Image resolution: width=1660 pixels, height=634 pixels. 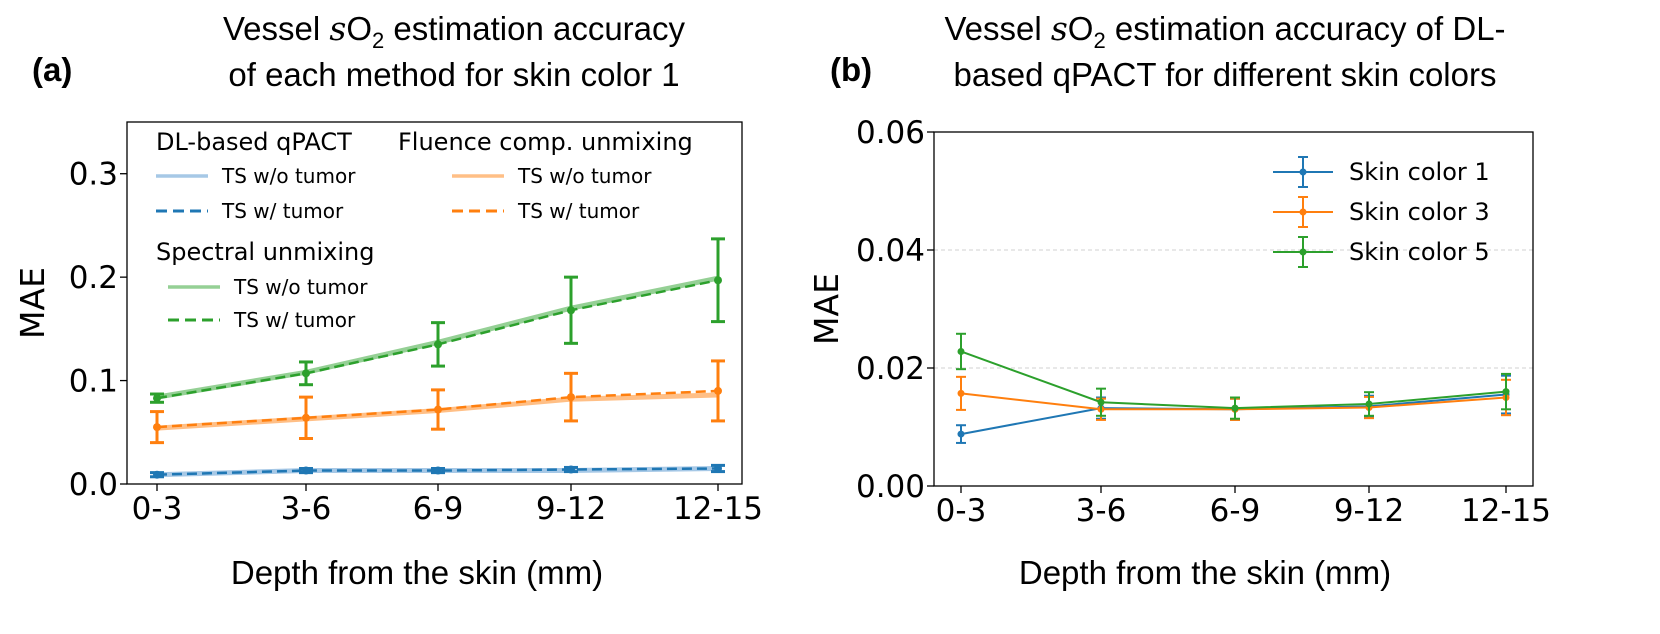 What do you see at coordinates (545, 142) in the screenshot?
I see `legend-a-group-fluence: Fluence comp. unmixing` at bounding box center [545, 142].